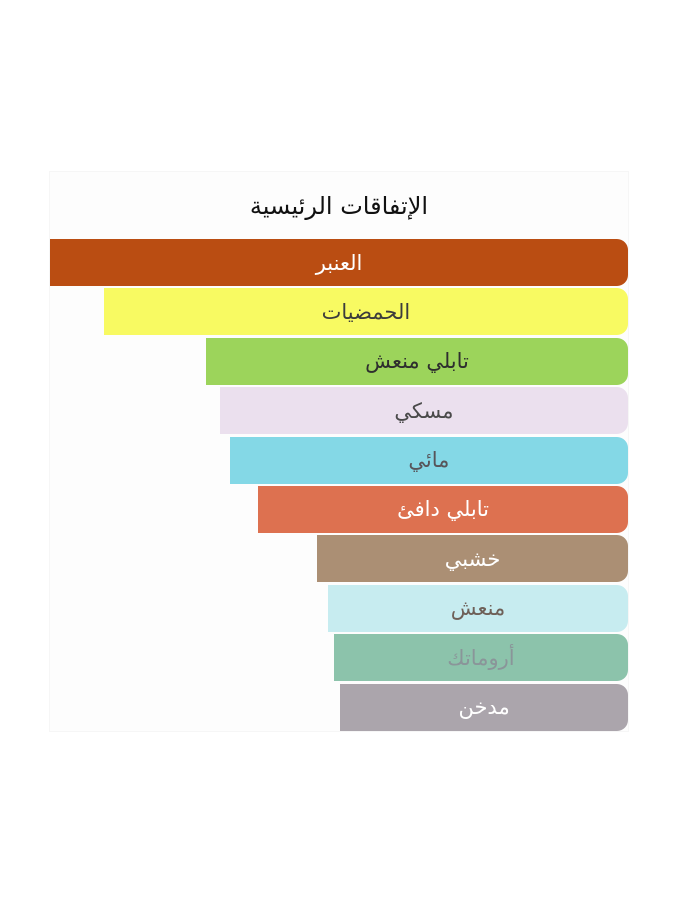 This screenshot has height=900, width=680. What do you see at coordinates (428, 460) in the screenshot?
I see `accord-bar-aquatic: مائي` at bounding box center [428, 460].